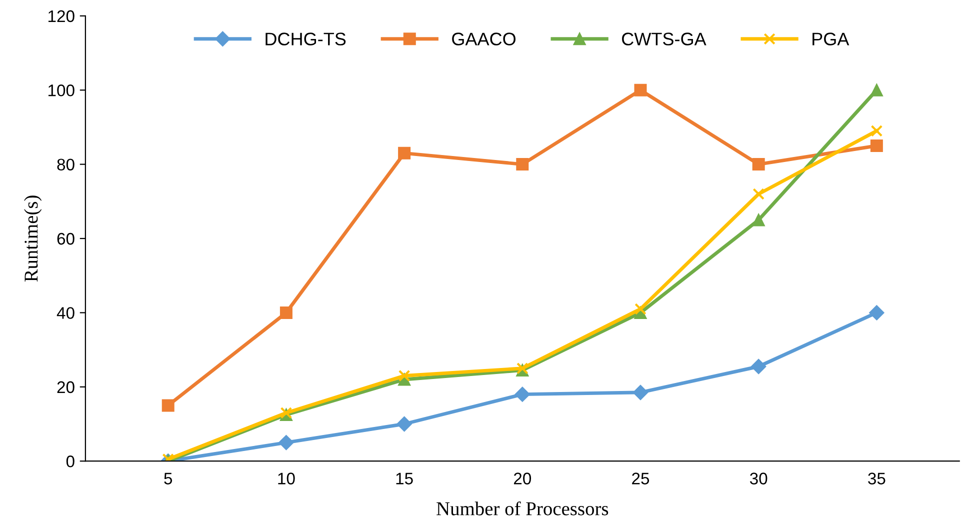  Describe the element at coordinates (61, 16) in the screenshot. I see `y-tick-label: 120` at that location.